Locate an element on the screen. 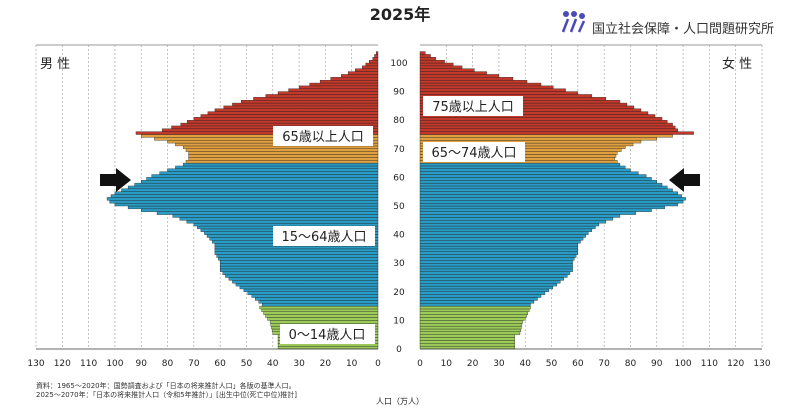 Image resolution: width=800 pixels, height=411 pixels. band-label-15-64: 15〜64歳人口 is located at coordinates (324, 236).